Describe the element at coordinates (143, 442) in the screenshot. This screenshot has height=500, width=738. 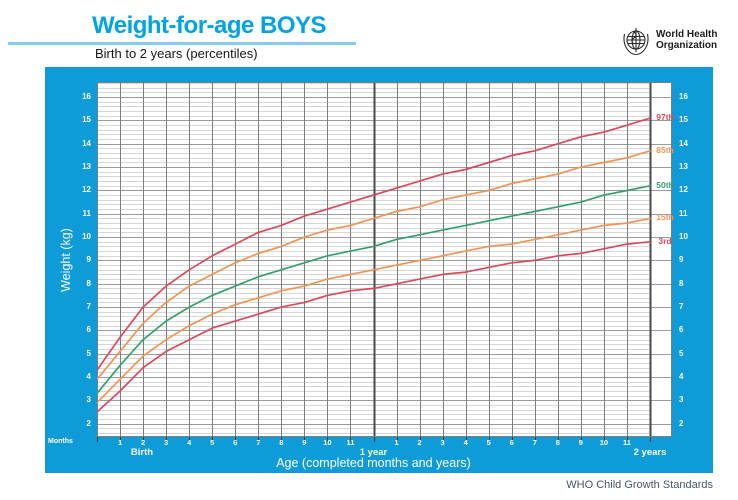
I see `month-label-2: 2` at that location.